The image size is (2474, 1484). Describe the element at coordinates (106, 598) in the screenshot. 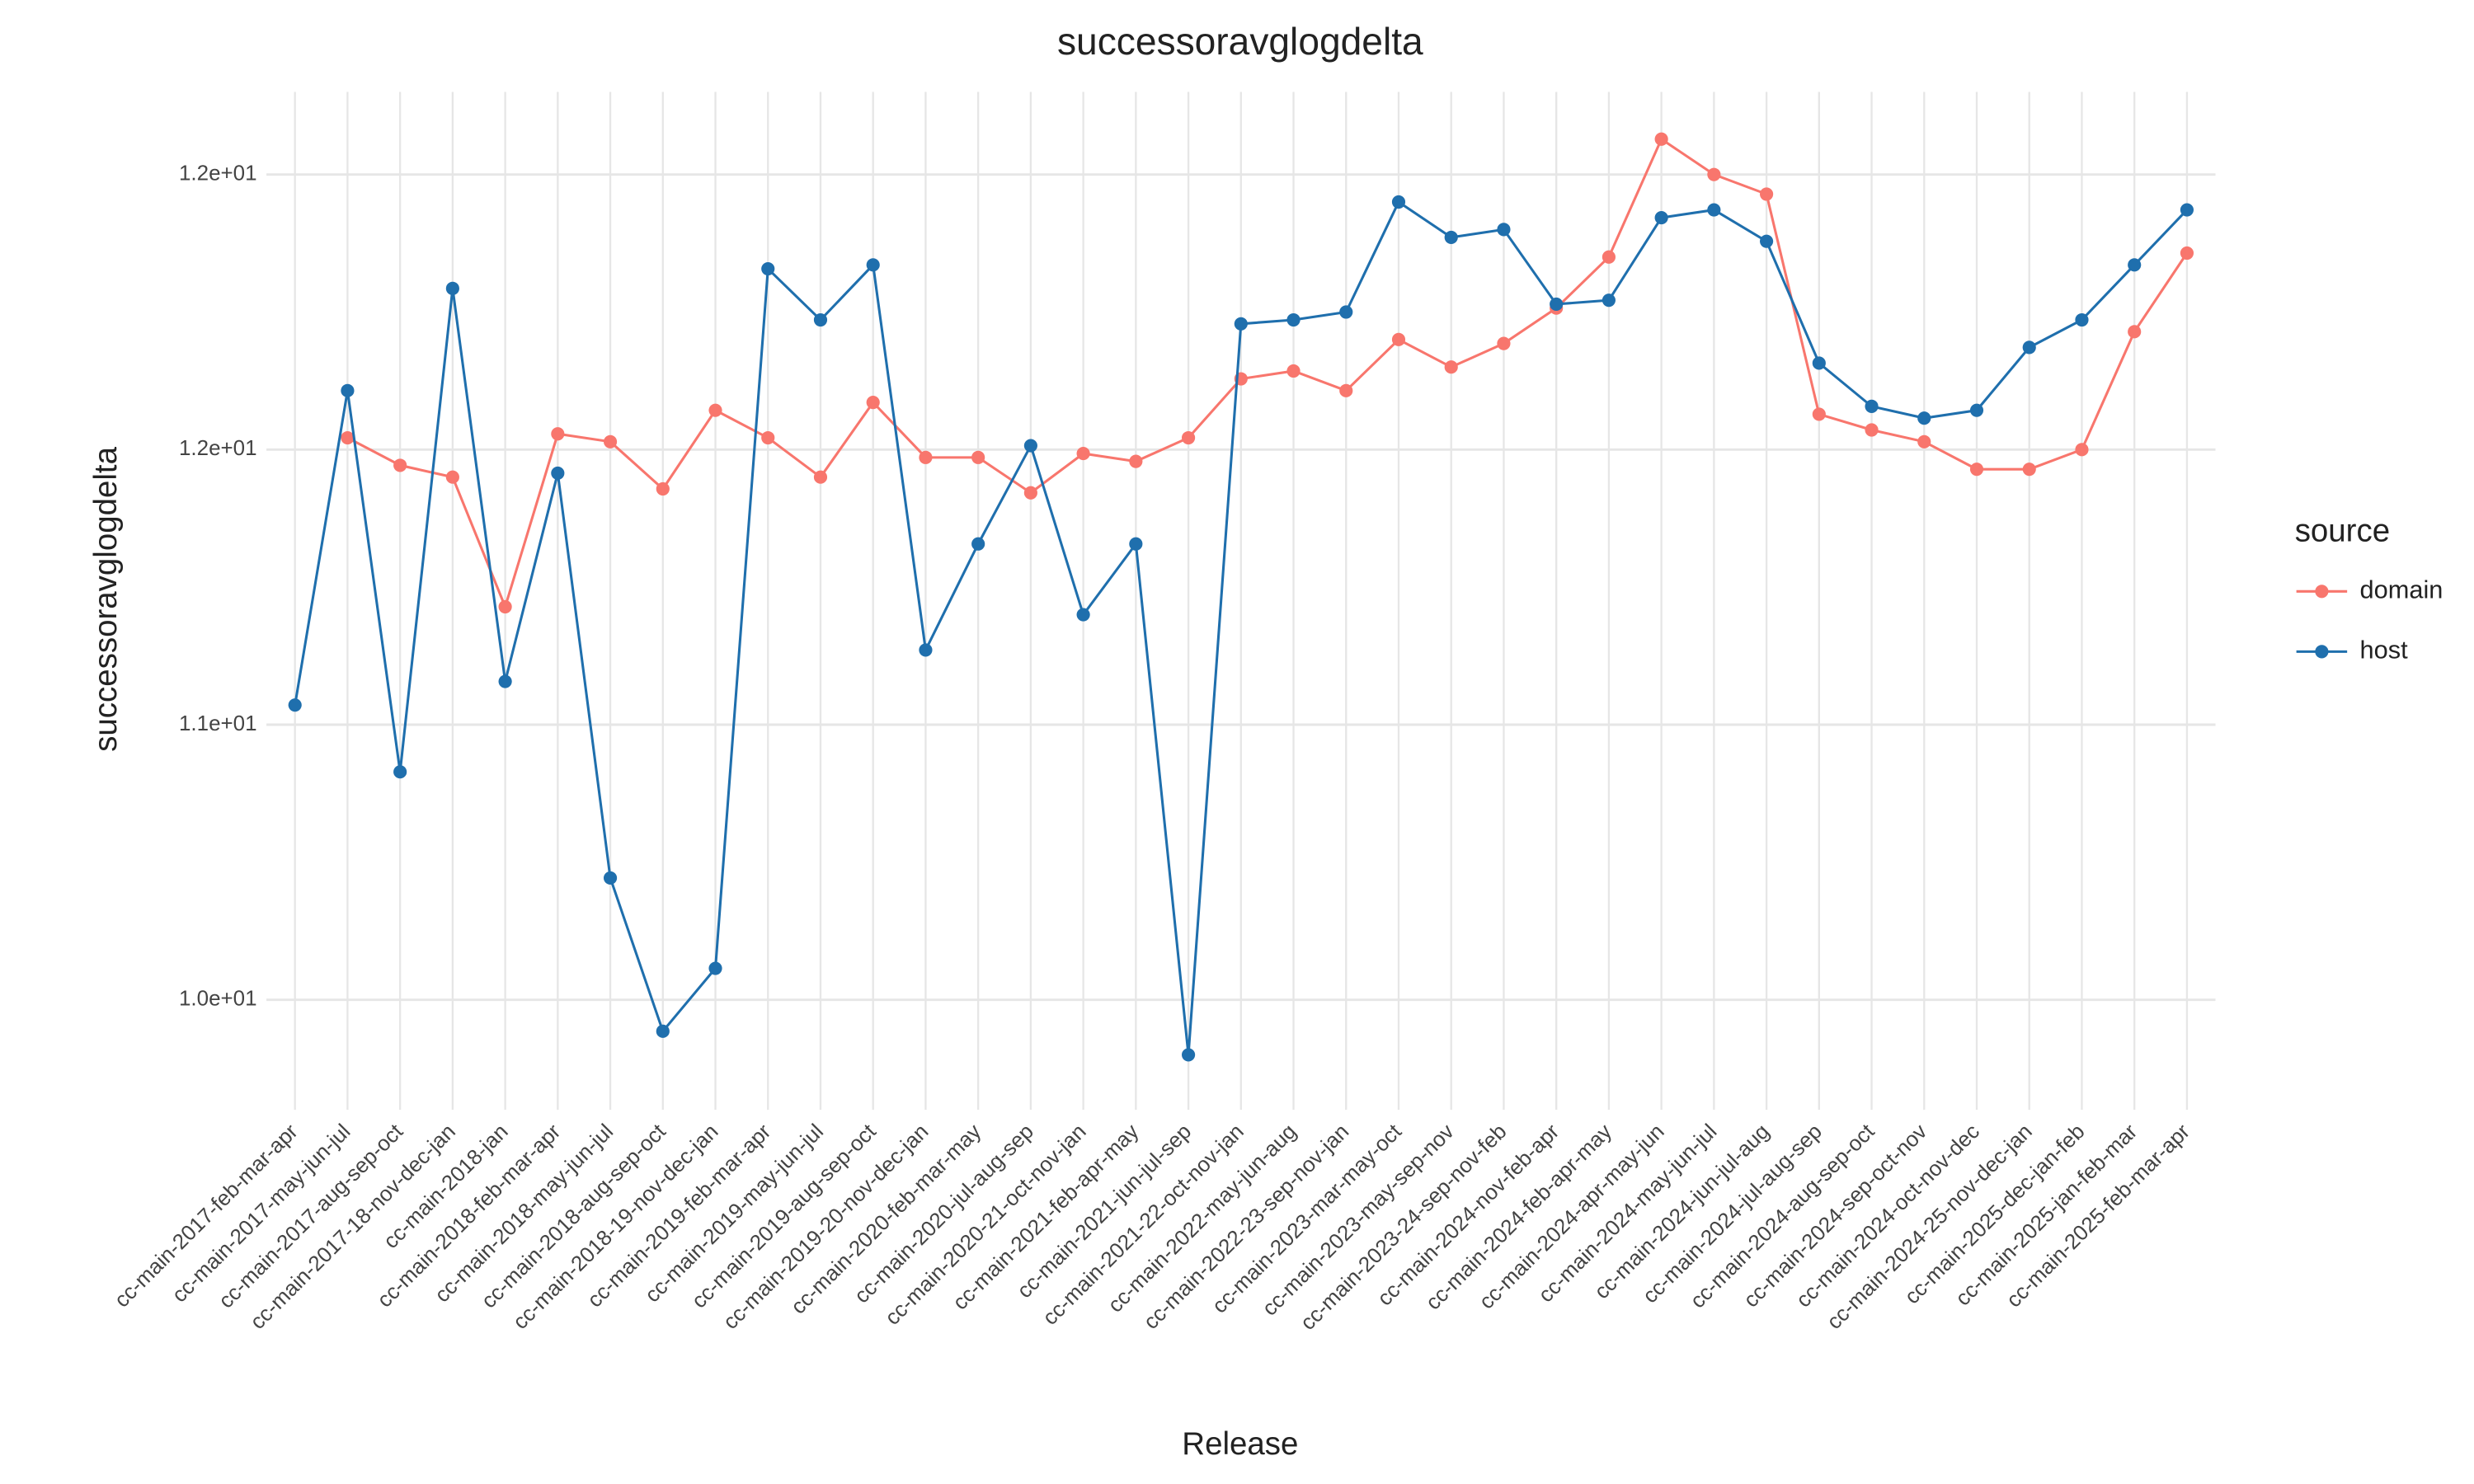

I see `y-axis-title: successoravglogdelta` at that location.